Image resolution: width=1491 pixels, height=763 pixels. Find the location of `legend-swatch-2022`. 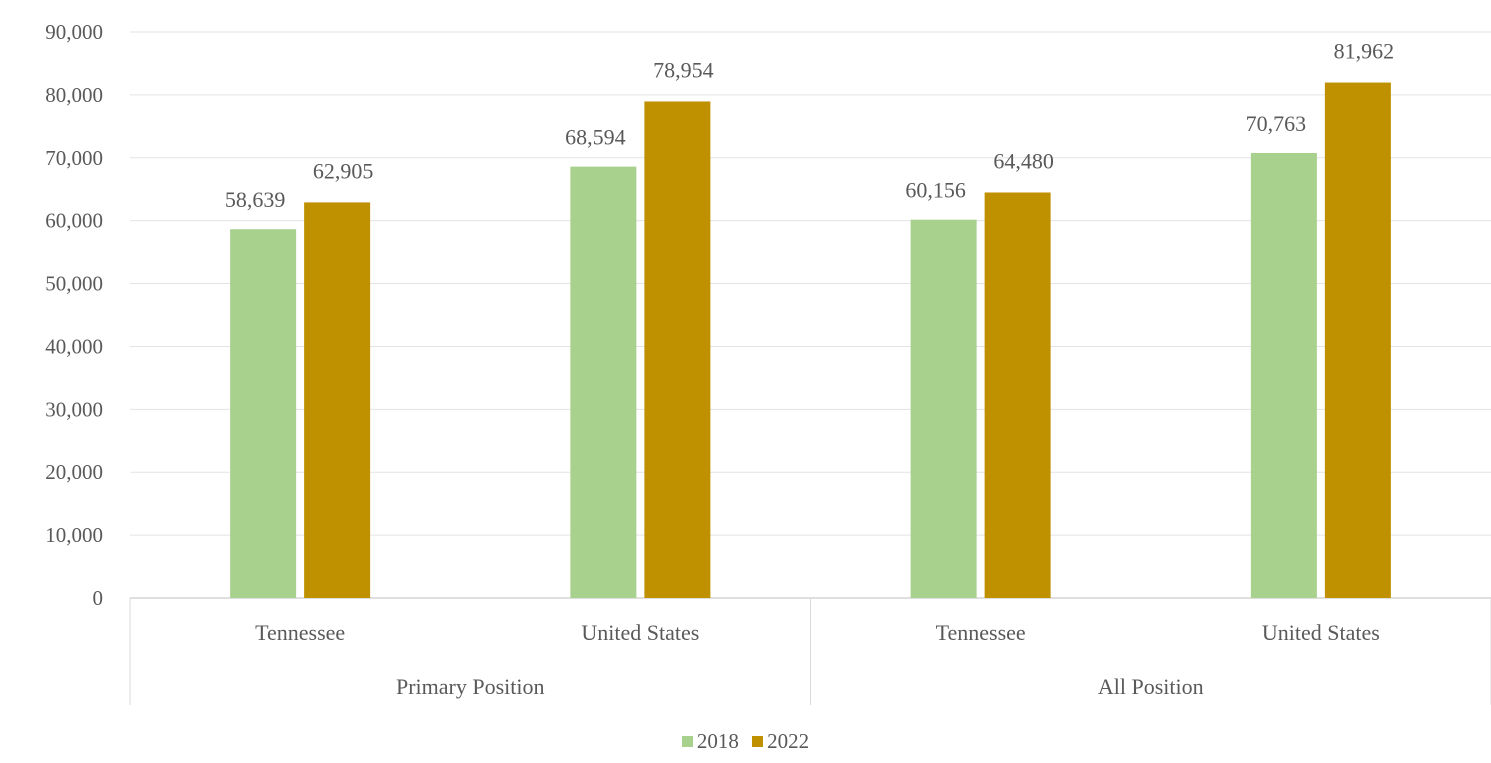

legend-swatch-2022 is located at coordinates (758, 741).